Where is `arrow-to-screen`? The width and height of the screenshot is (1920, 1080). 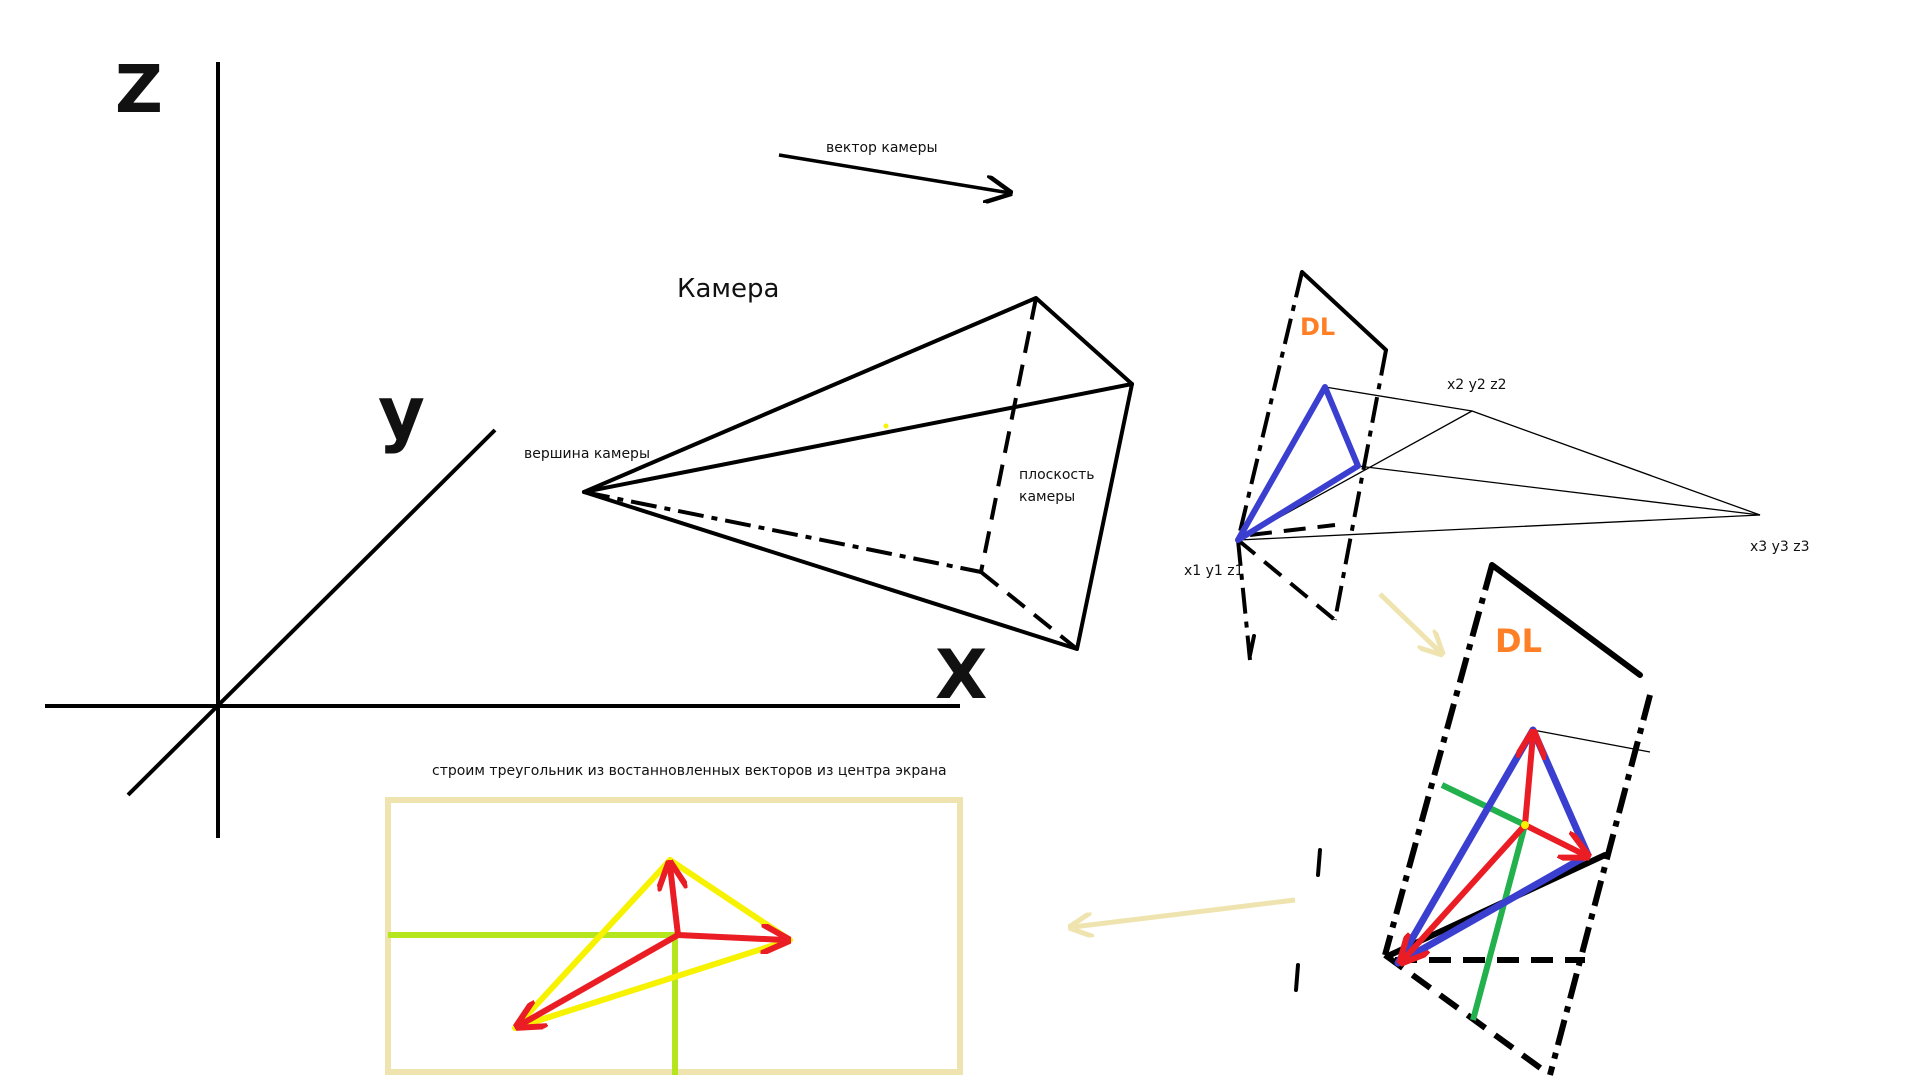 arrow-to-screen is located at coordinates (1184, 912).